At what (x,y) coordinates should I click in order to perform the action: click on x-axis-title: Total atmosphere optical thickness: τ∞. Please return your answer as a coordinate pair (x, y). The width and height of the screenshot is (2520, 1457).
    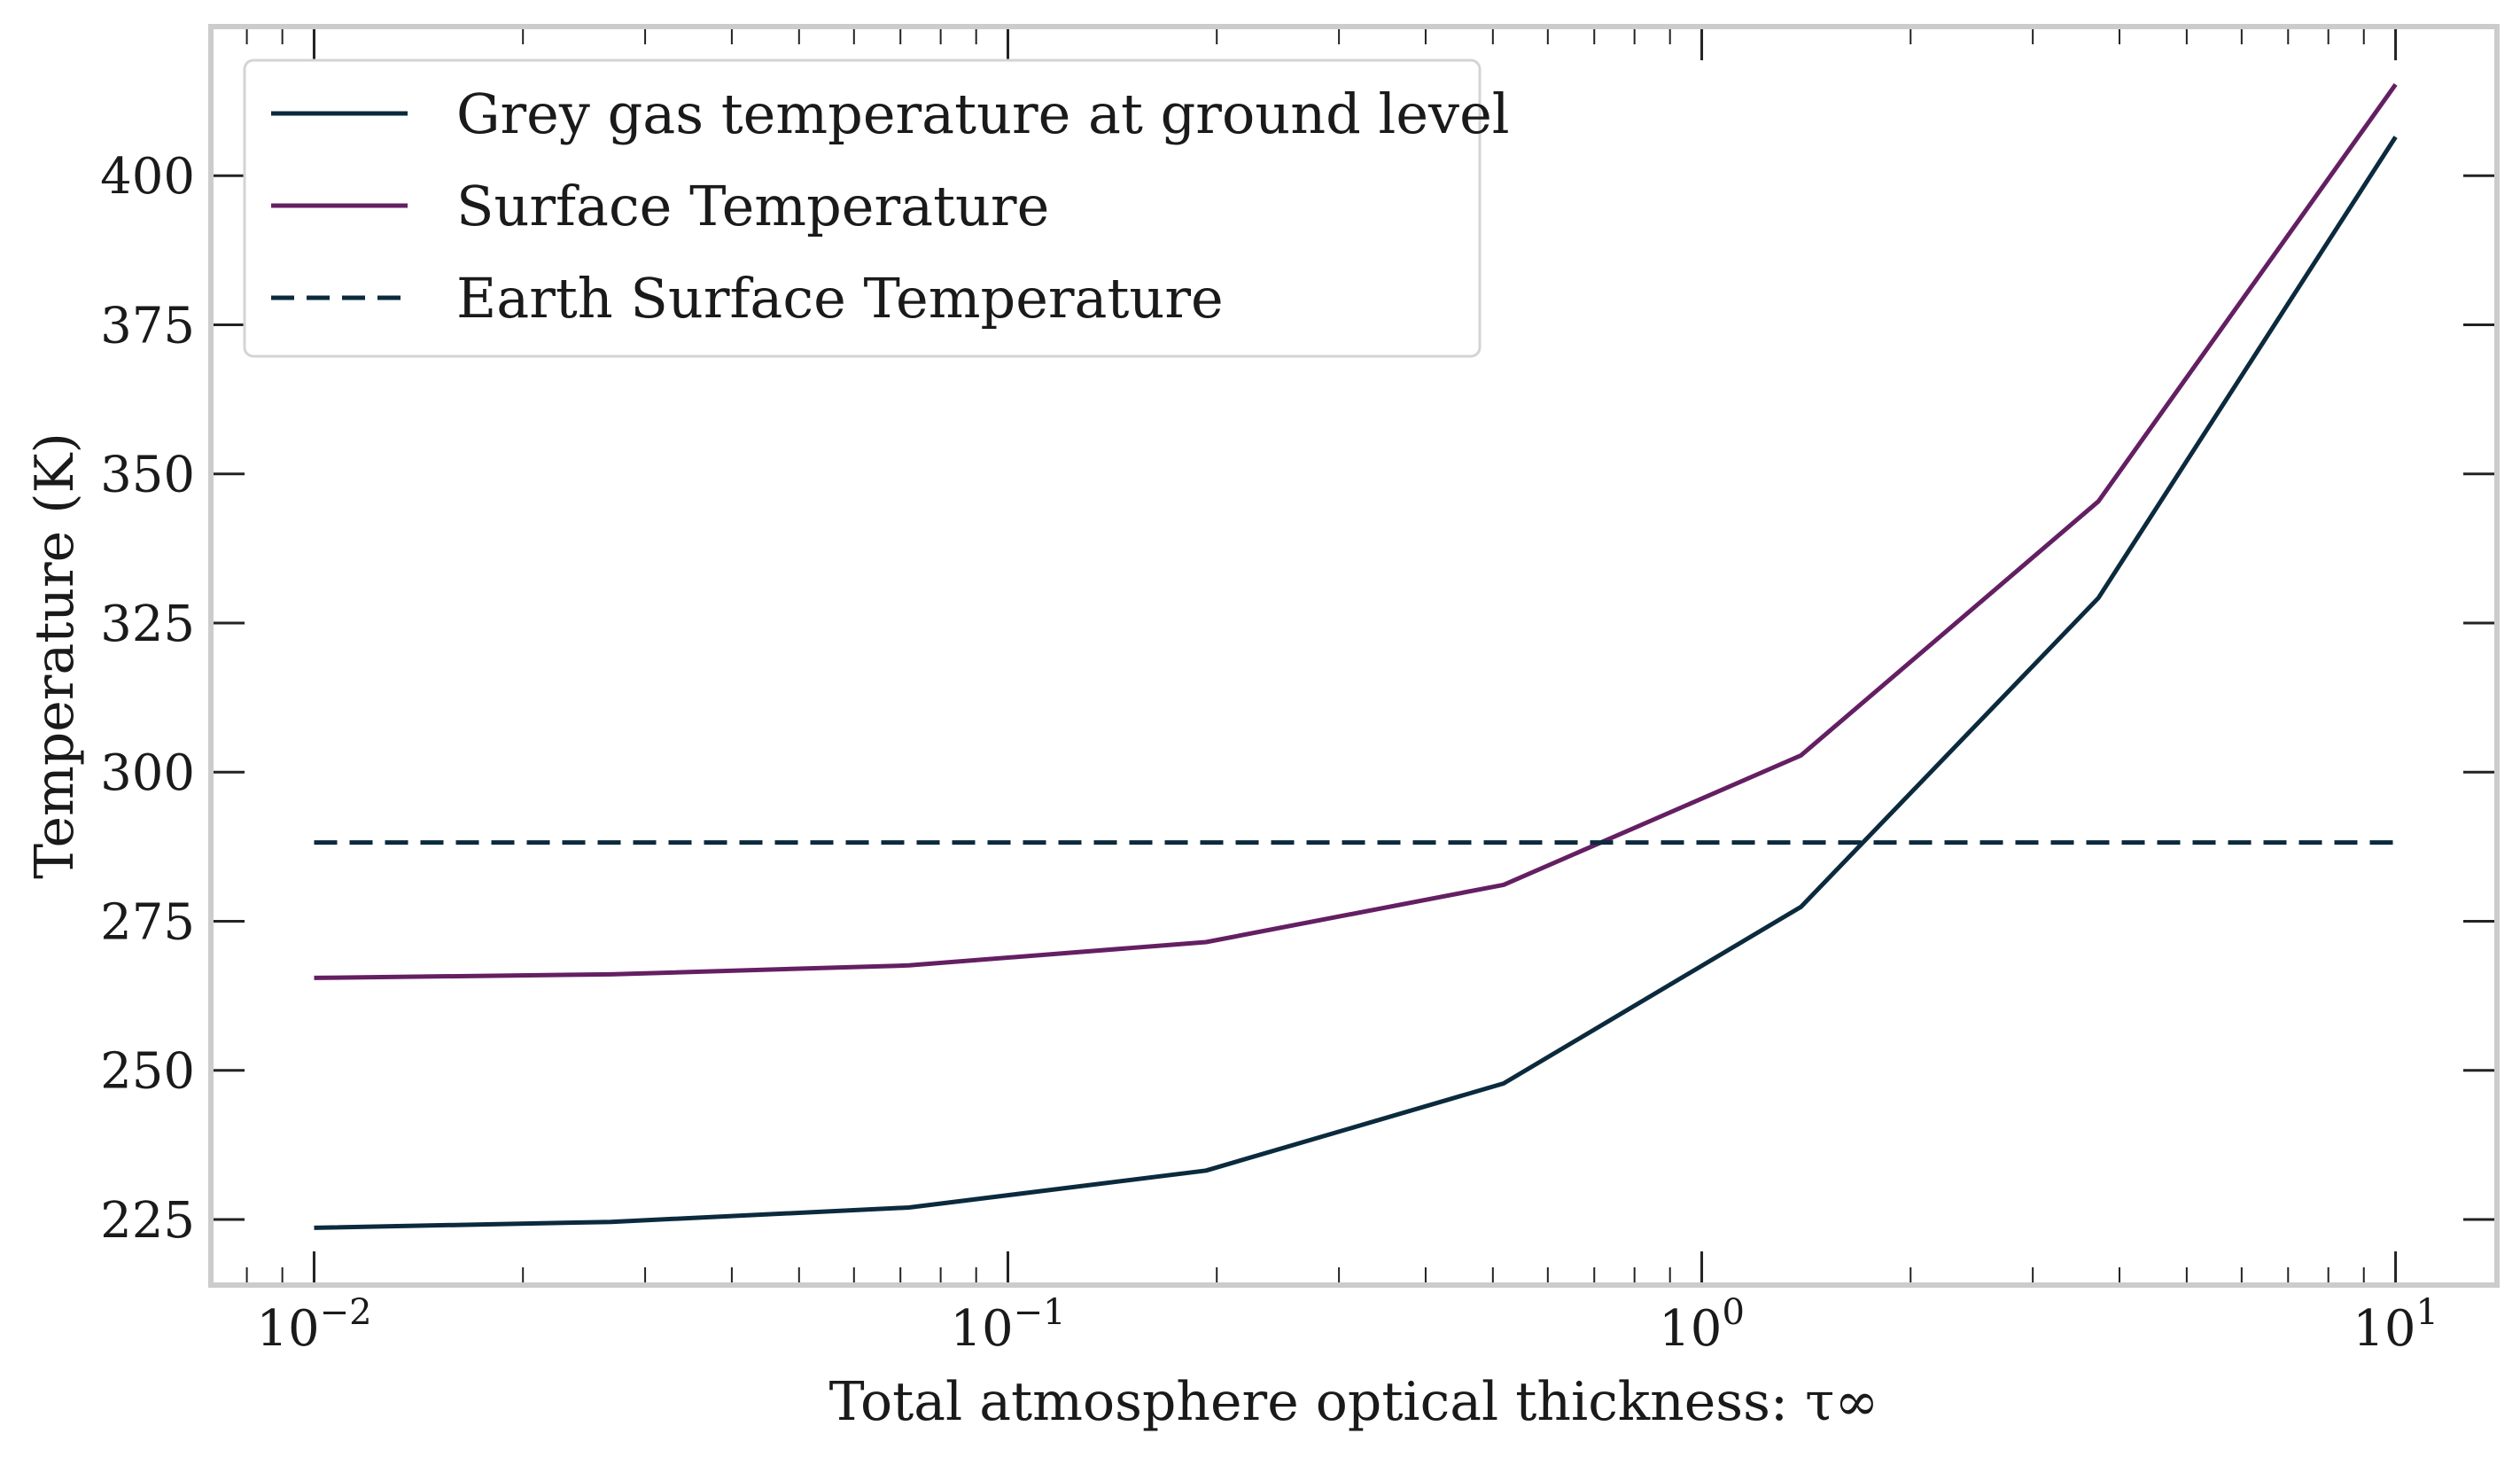
    Looking at the image, I should click on (1354, 1402).